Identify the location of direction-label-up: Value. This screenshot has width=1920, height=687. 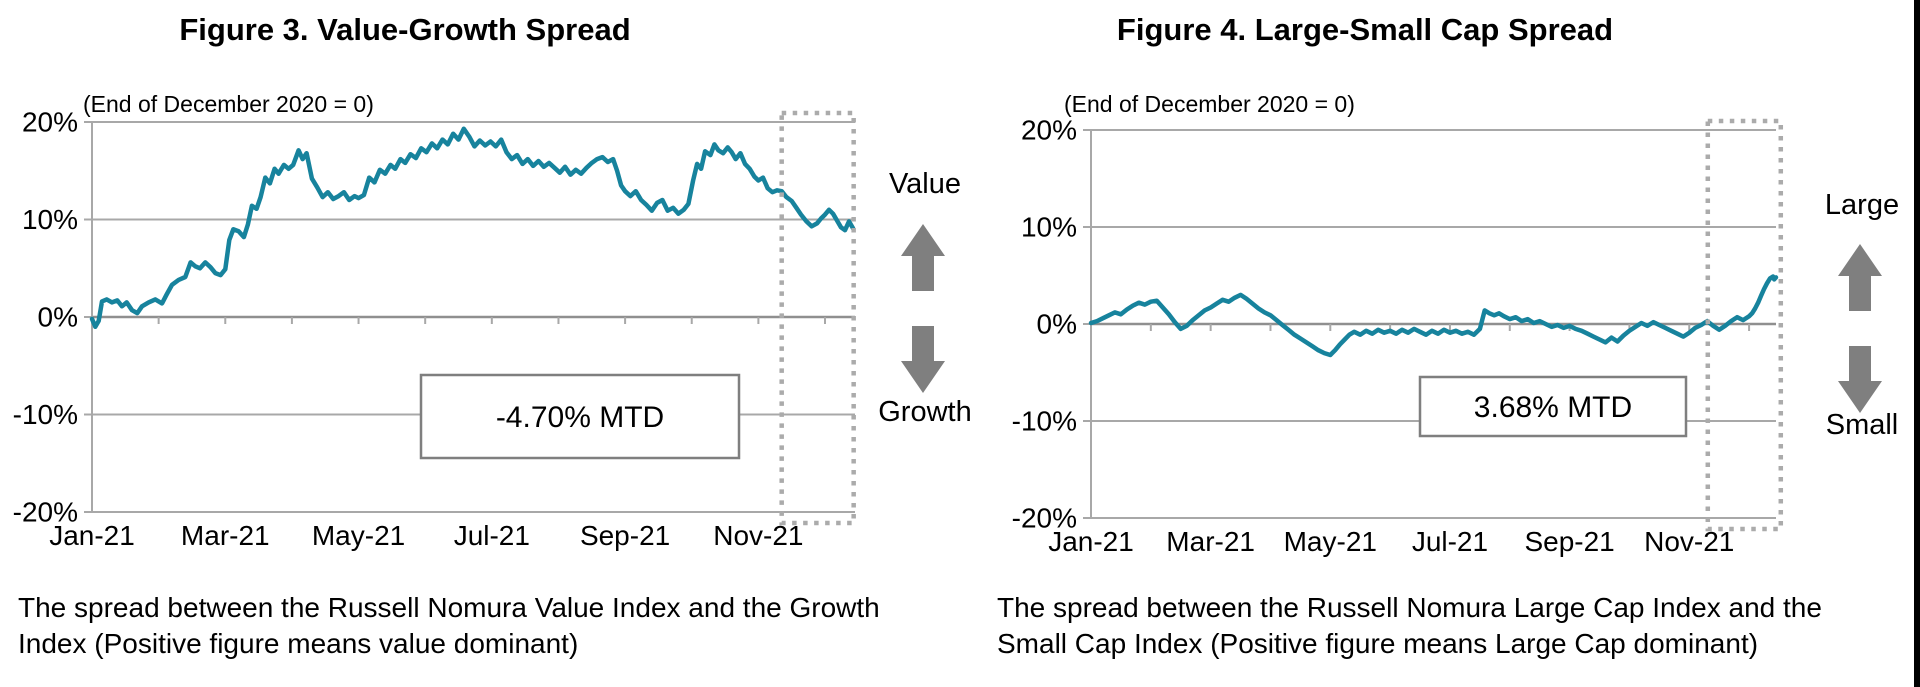
(925, 184).